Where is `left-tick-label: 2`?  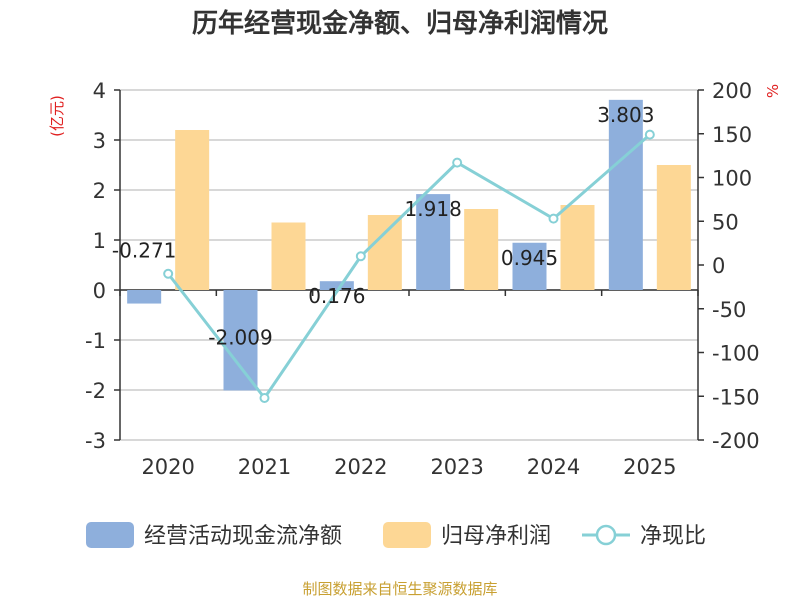
left-tick-label: 2 is located at coordinates (99, 191).